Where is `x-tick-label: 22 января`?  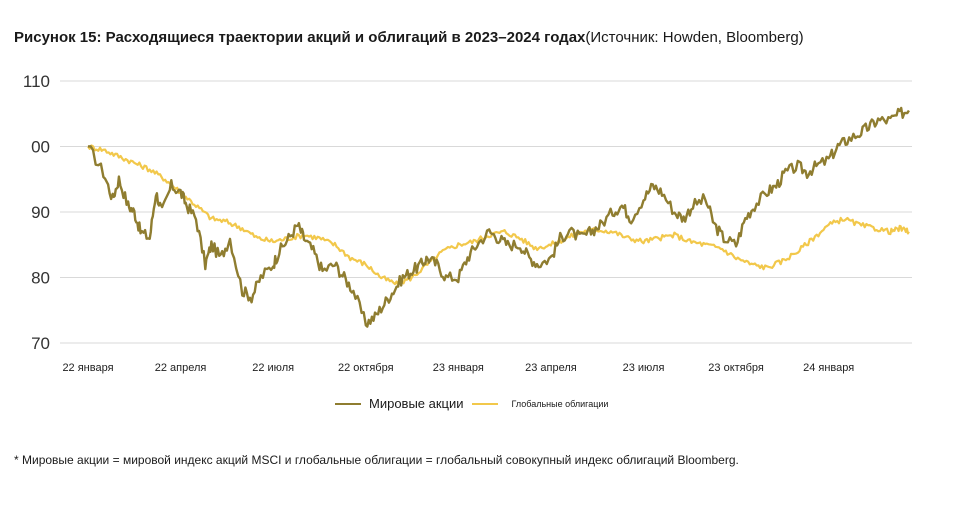
x-tick-label: 22 января is located at coordinates (87, 368).